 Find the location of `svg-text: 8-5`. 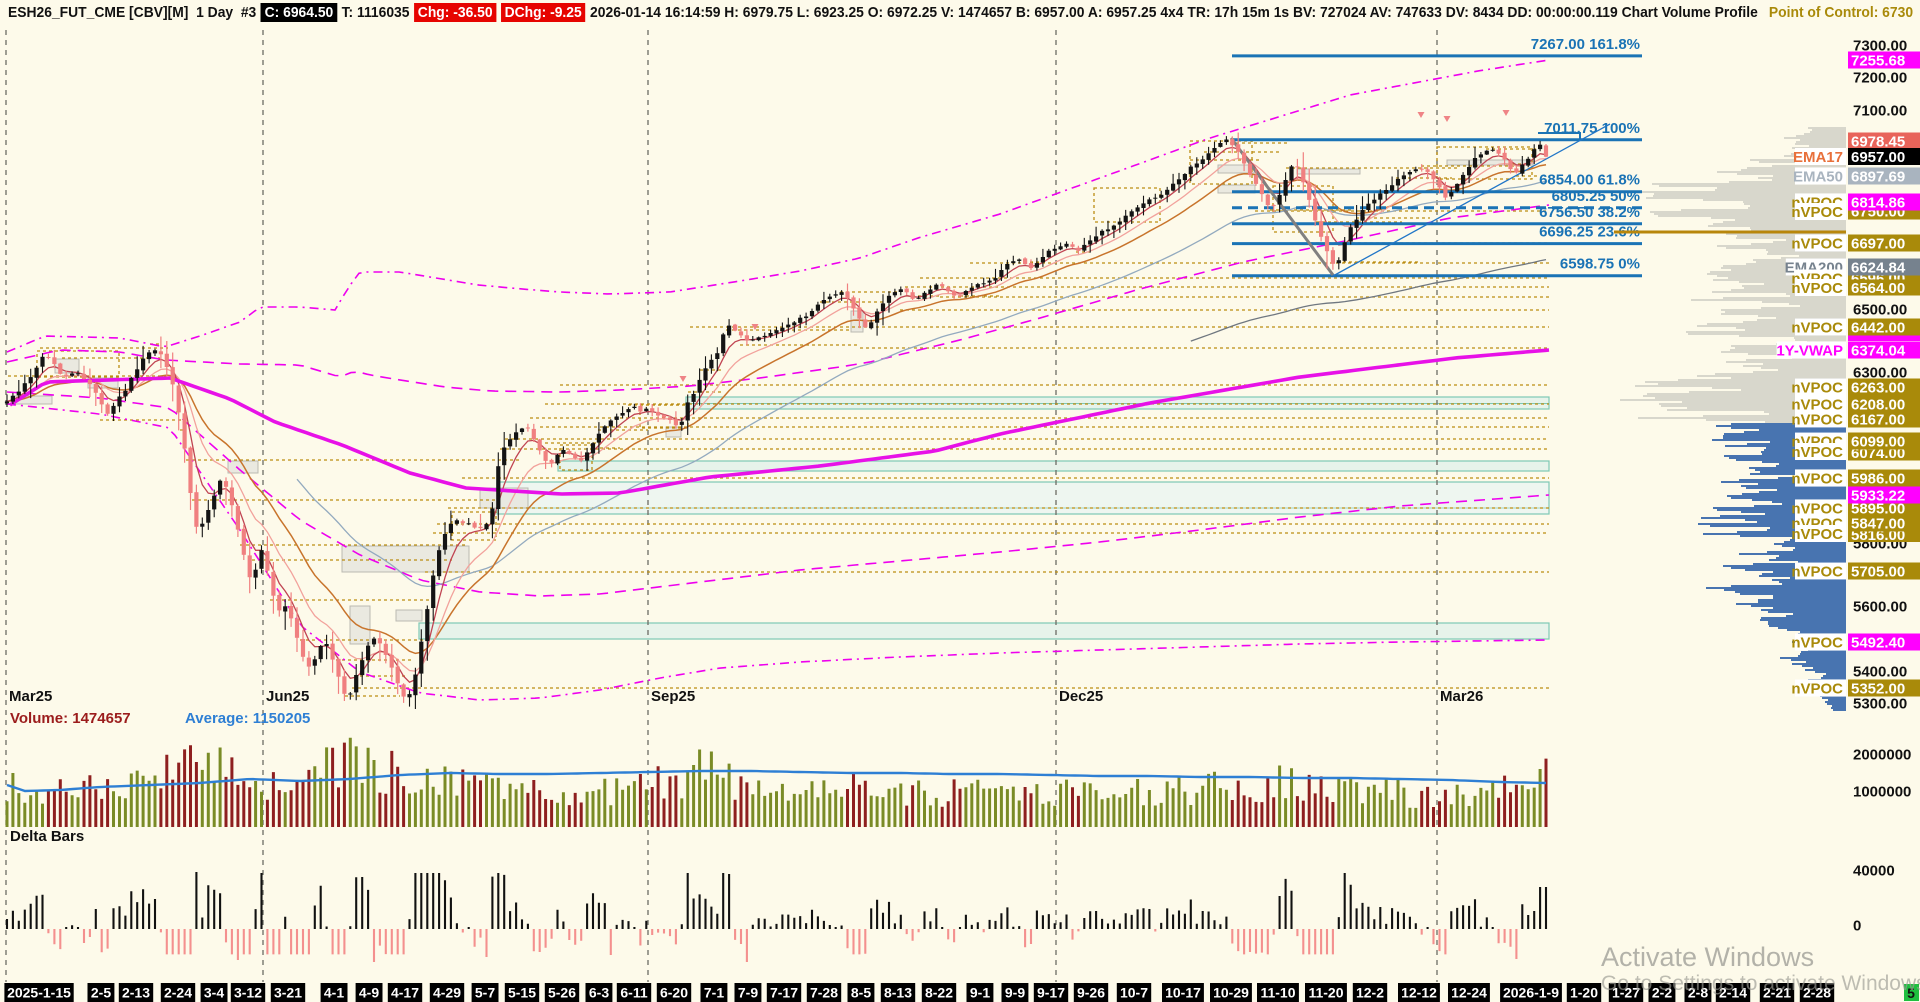

svg-text: 8-5 is located at coordinates (861, 993).